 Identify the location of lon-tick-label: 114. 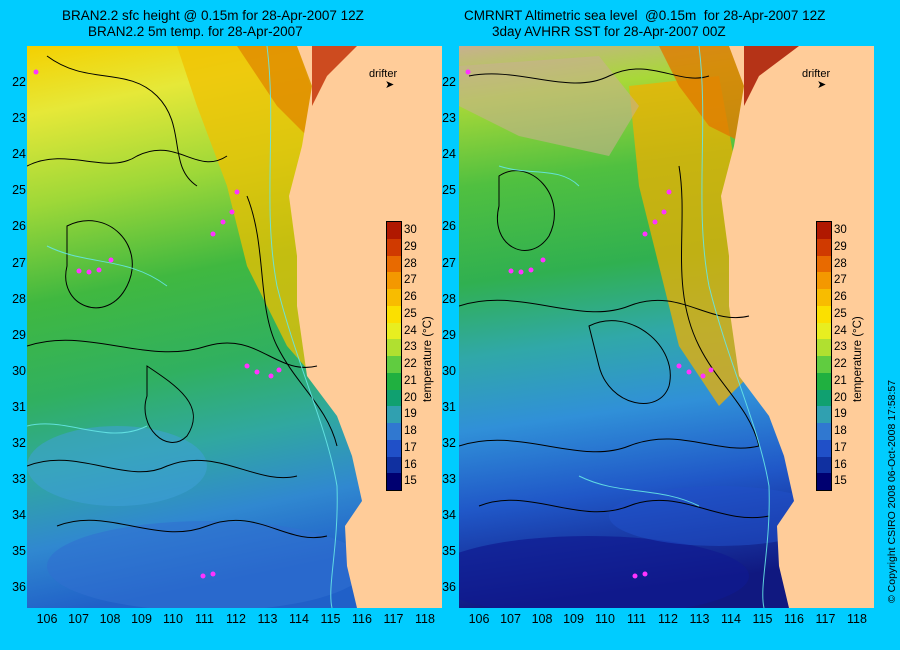
(731, 619).